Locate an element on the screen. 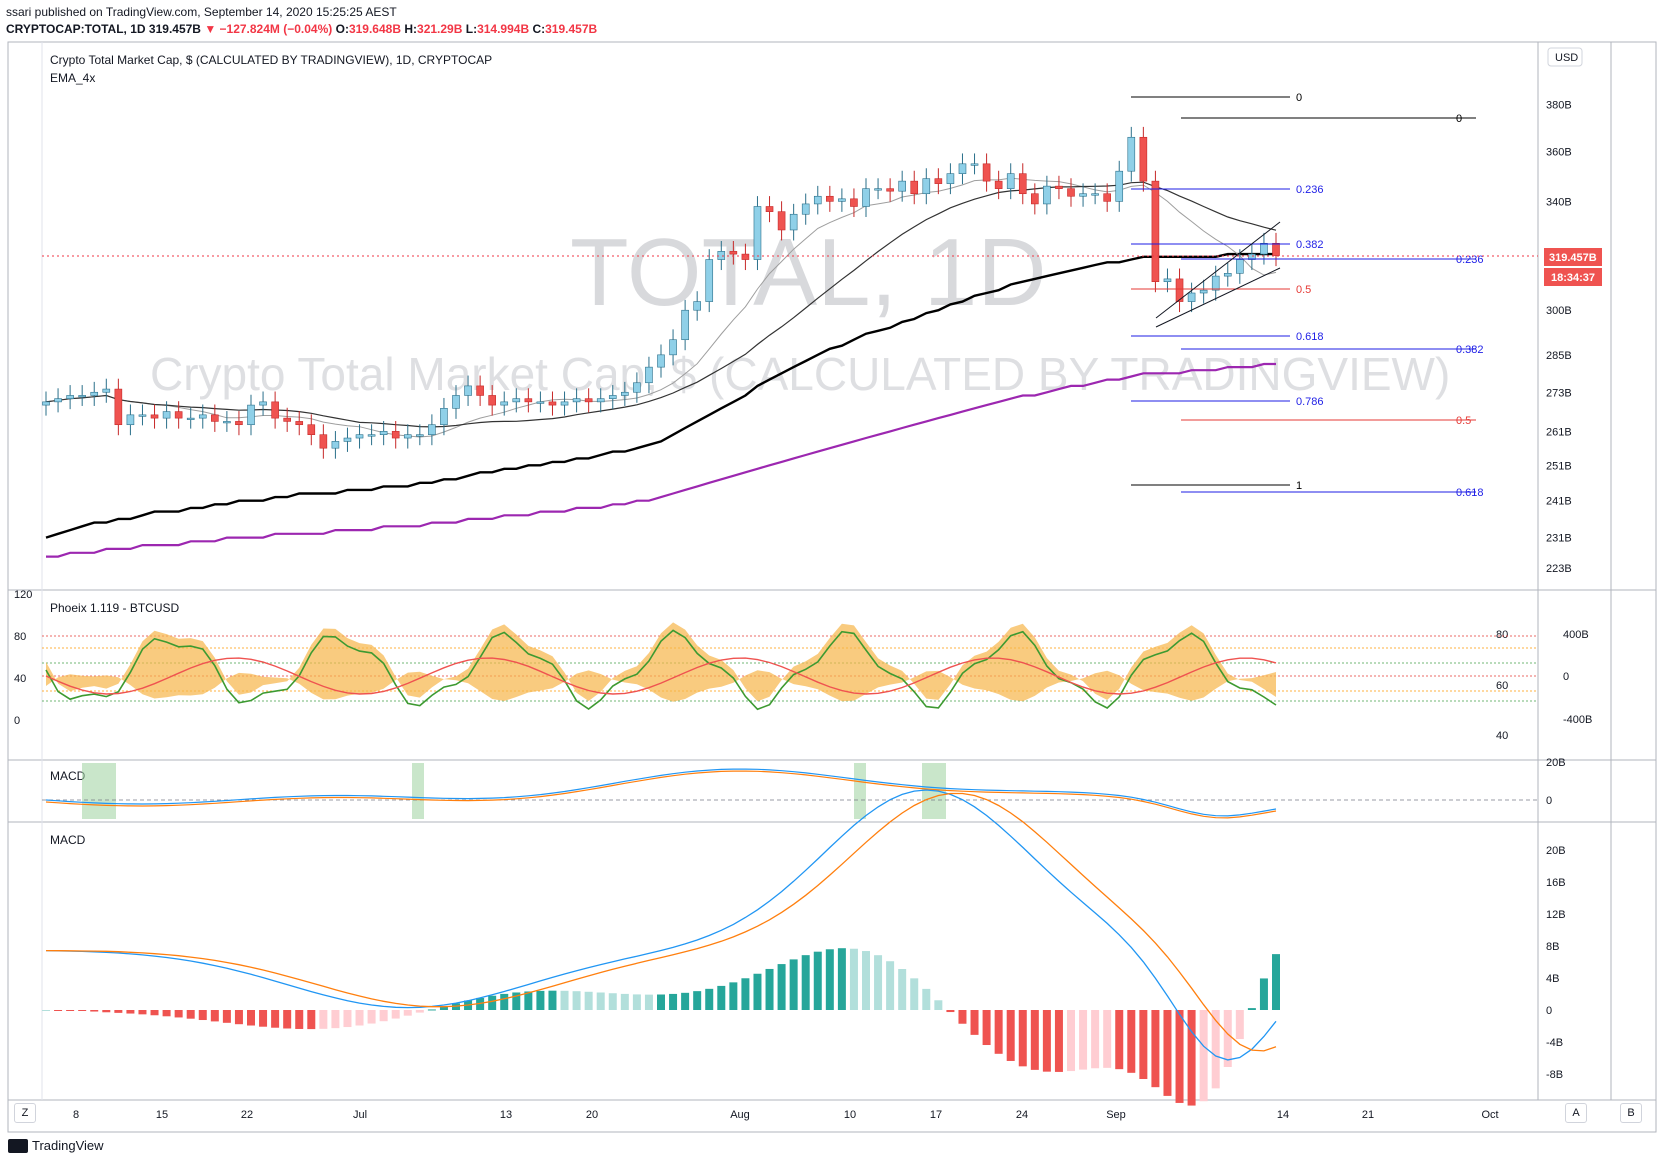  macd1-legend: MACD is located at coordinates (68, 776).